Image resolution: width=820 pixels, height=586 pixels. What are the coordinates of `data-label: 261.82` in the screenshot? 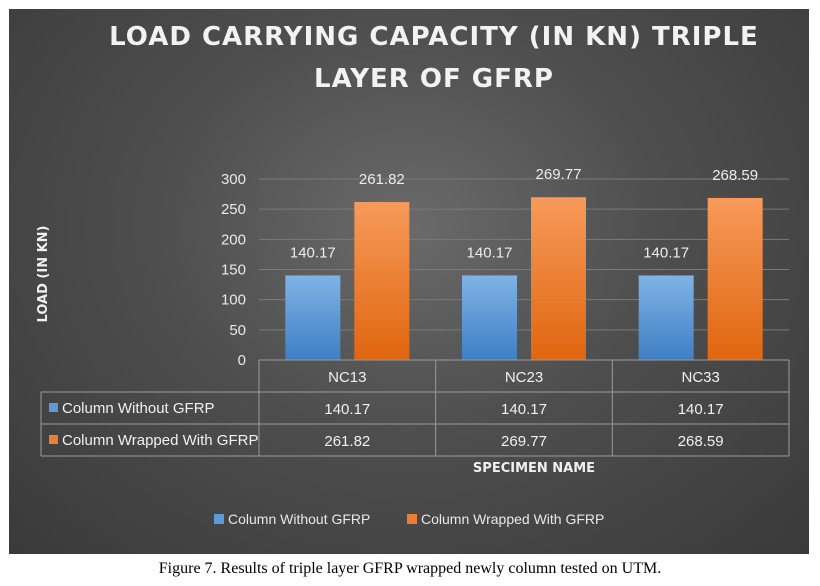 It's located at (382, 179).